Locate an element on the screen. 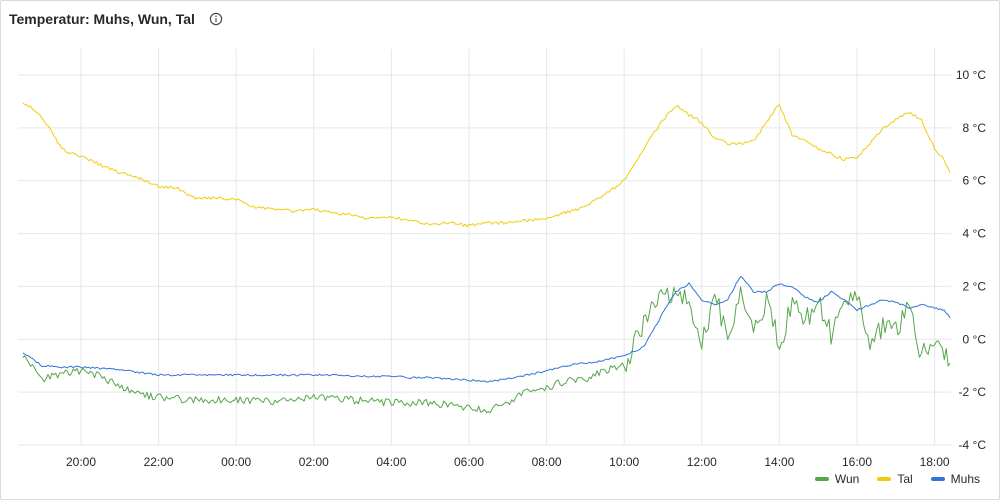 The height and width of the screenshot is (500, 1000). legend-item-muhs: Muhs is located at coordinates (955, 479).